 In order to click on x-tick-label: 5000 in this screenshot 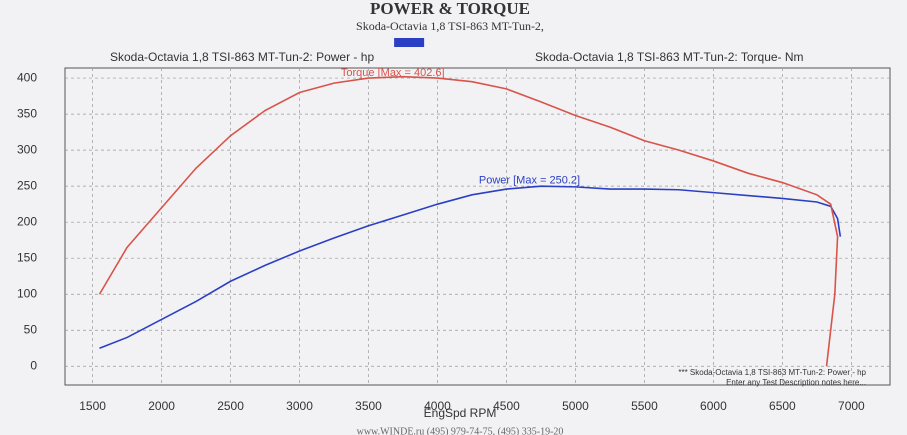, I will do `click(575, 406)`.